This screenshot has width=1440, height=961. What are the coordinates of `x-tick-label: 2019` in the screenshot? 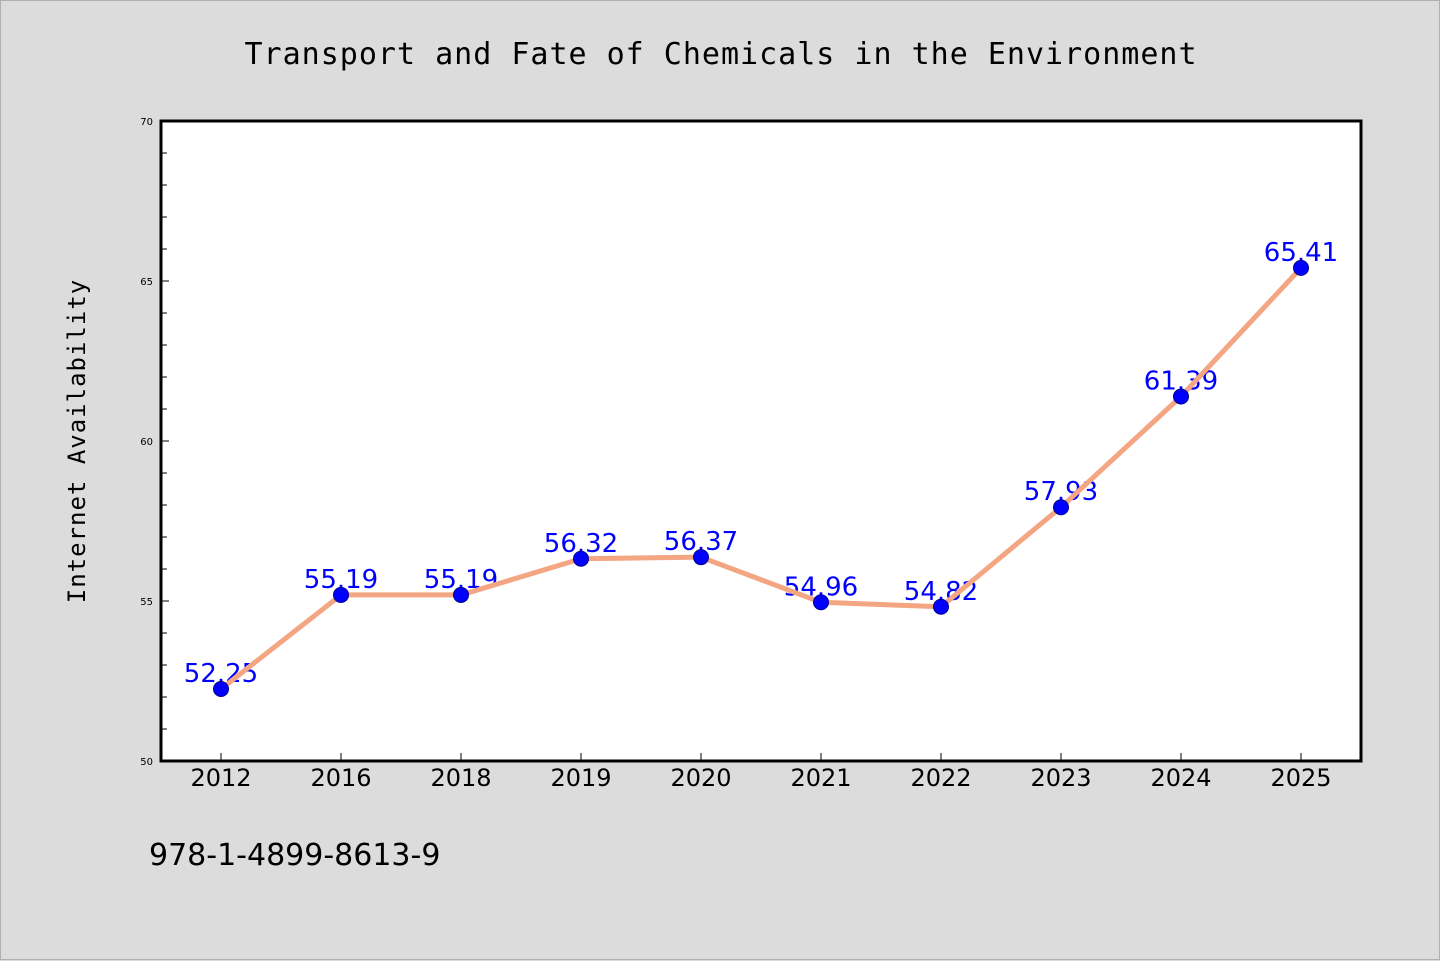 It's located at (580, 778).